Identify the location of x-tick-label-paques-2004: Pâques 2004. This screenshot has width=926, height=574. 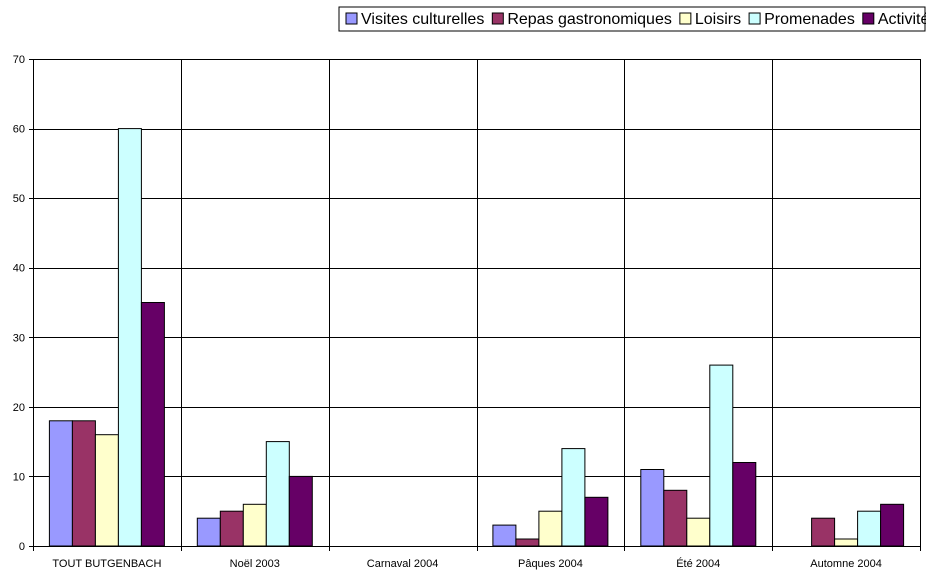
(550, 564).